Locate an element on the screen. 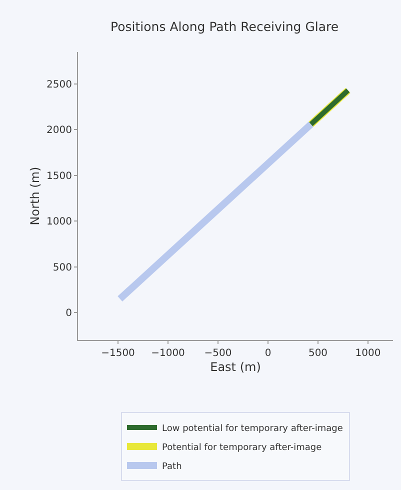 The width and height of the screenshot is (401, 490). legend-label: Low potential for temporary after-image is located at coordinates (253, 429).